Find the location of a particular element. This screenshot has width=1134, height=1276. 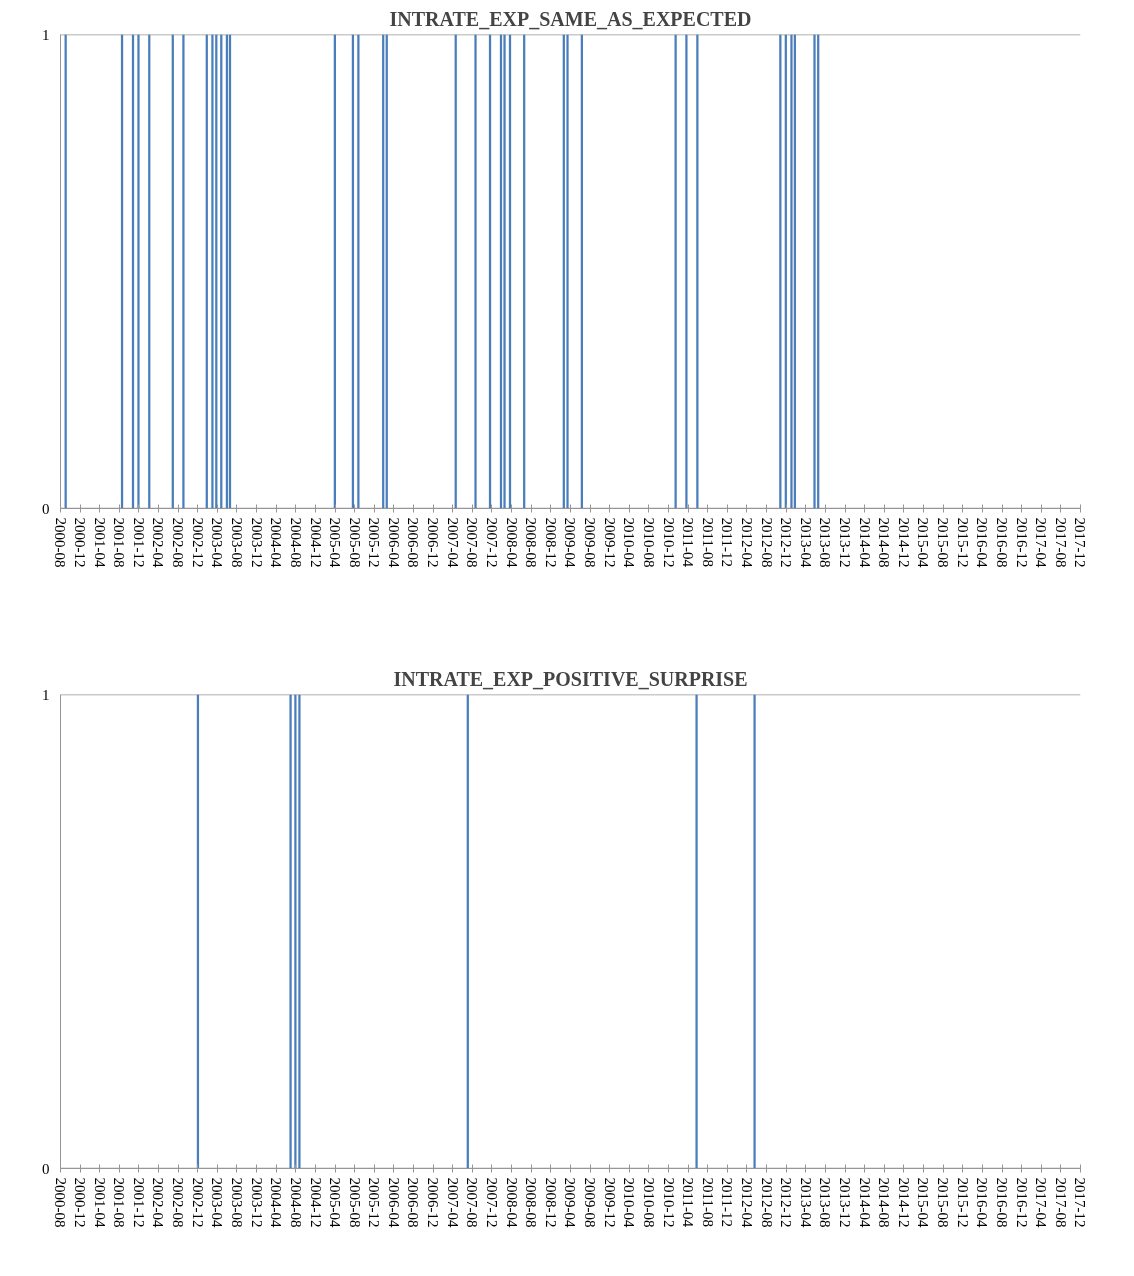

x-tick-label: 2017-12 is located at coordinates (1080, 542).